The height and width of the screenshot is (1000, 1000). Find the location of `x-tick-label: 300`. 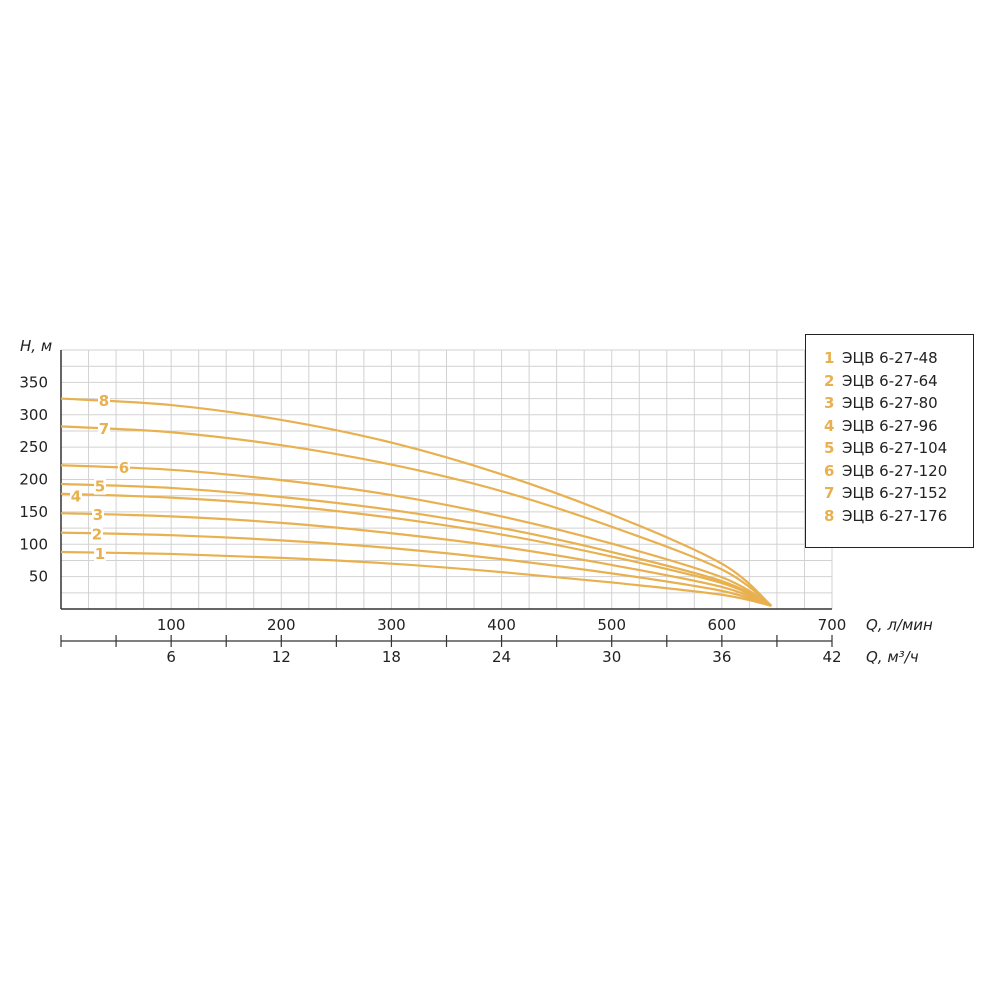

x-tick-label: 300 is located at coordinates (391, 625).